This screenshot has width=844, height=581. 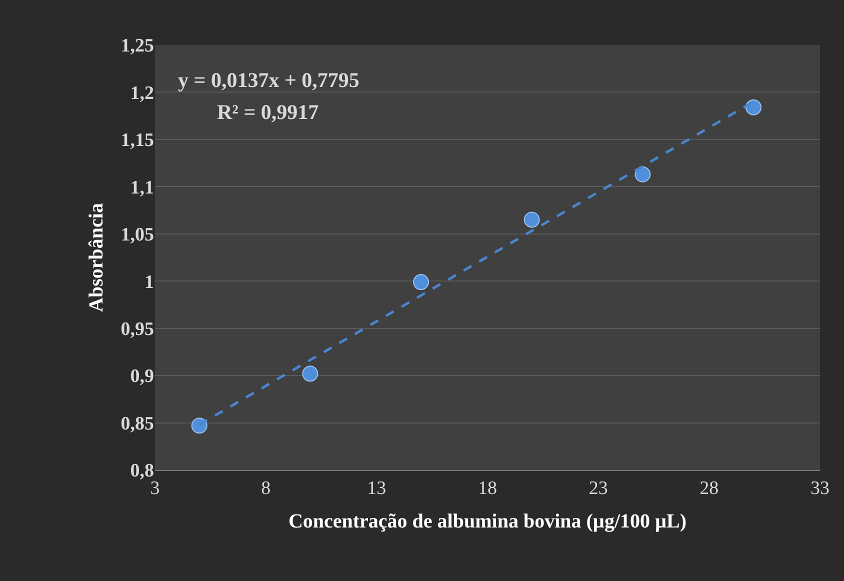 I want to click on x-tick-label: 23, so click(x=598, y=488).